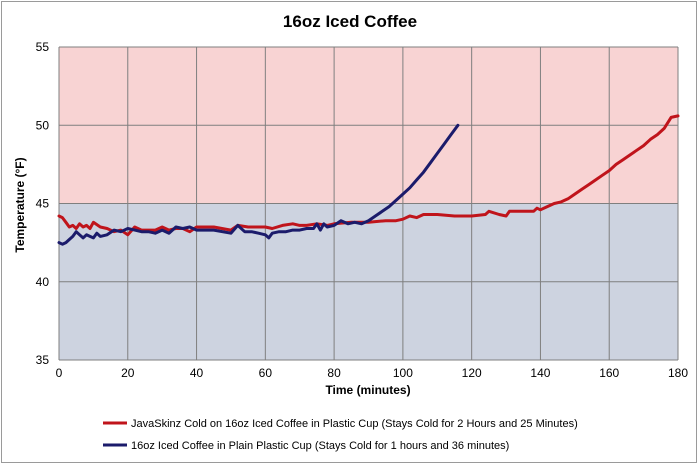 The image size is (700, 466). I want to click on x-tick-label: 40, so click(197, 373).